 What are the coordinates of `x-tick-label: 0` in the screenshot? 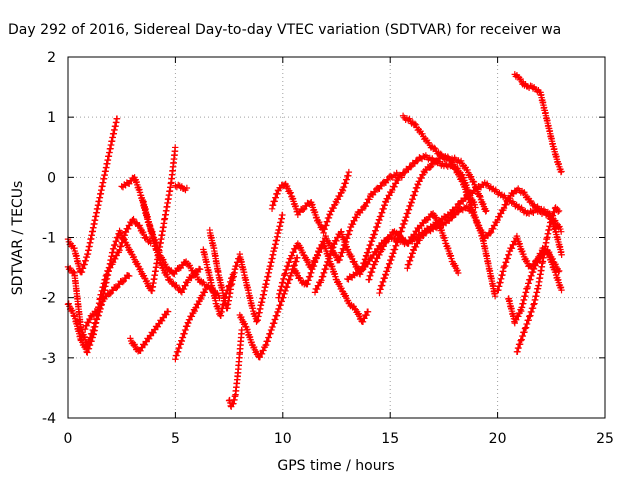 It's located at (68, 439).